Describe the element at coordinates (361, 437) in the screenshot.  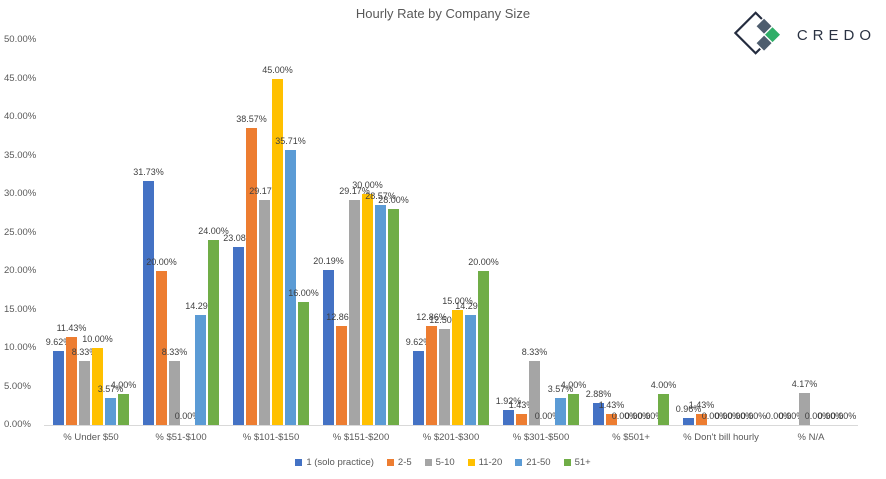
I see `x-axis-category-label: % $151-$200` at that location.